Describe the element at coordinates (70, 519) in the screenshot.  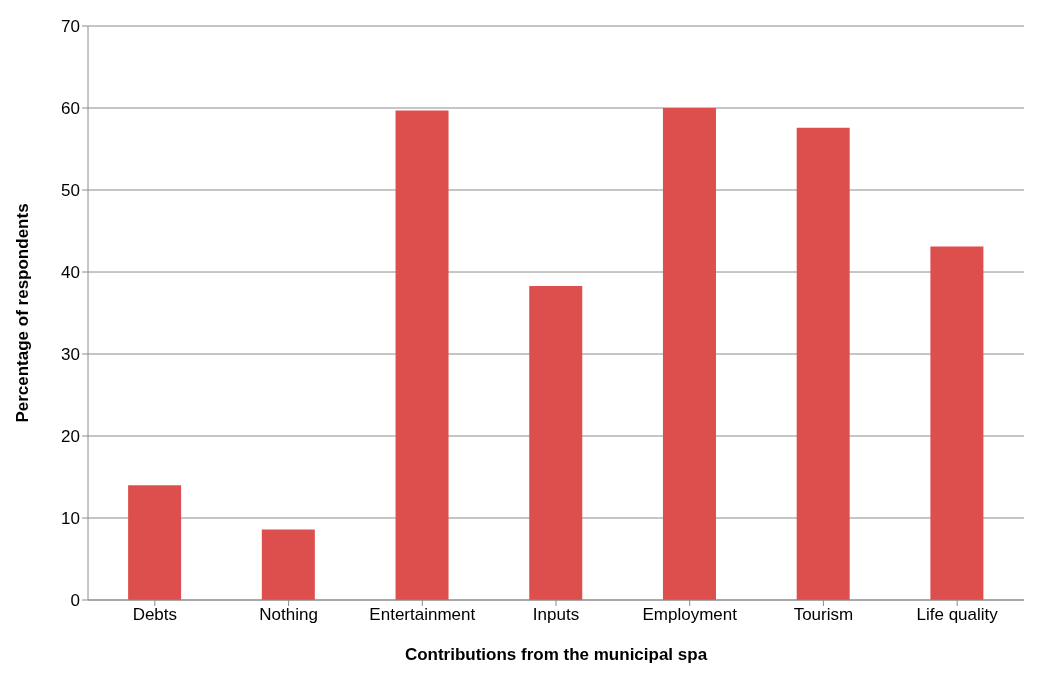
I see `y-tick-label: 10` at that location.